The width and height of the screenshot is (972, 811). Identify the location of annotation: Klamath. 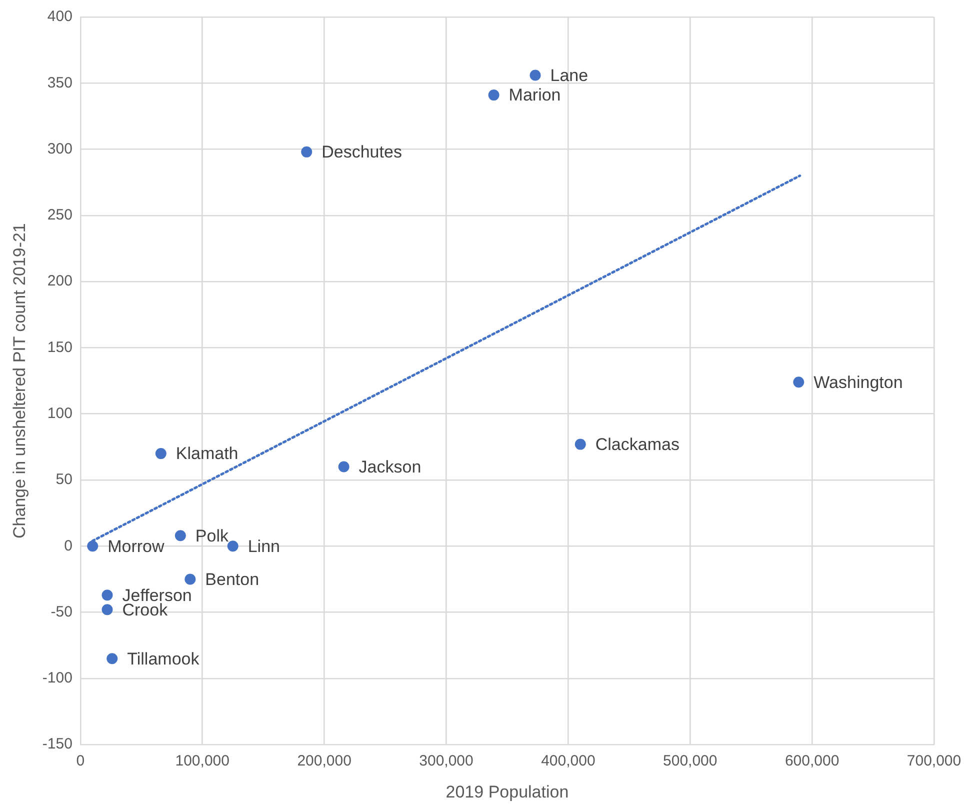
(207, 454).